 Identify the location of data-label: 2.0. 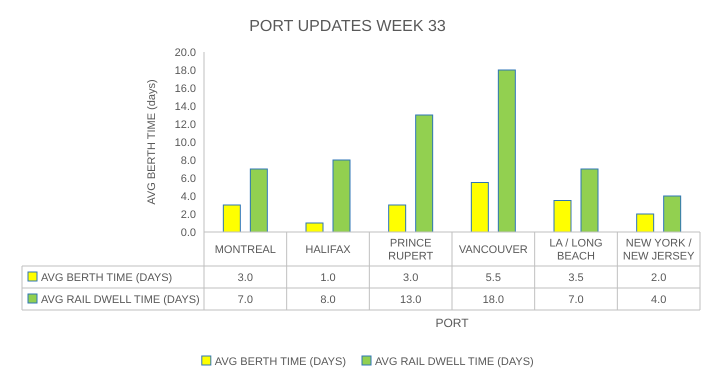
(658, 278).